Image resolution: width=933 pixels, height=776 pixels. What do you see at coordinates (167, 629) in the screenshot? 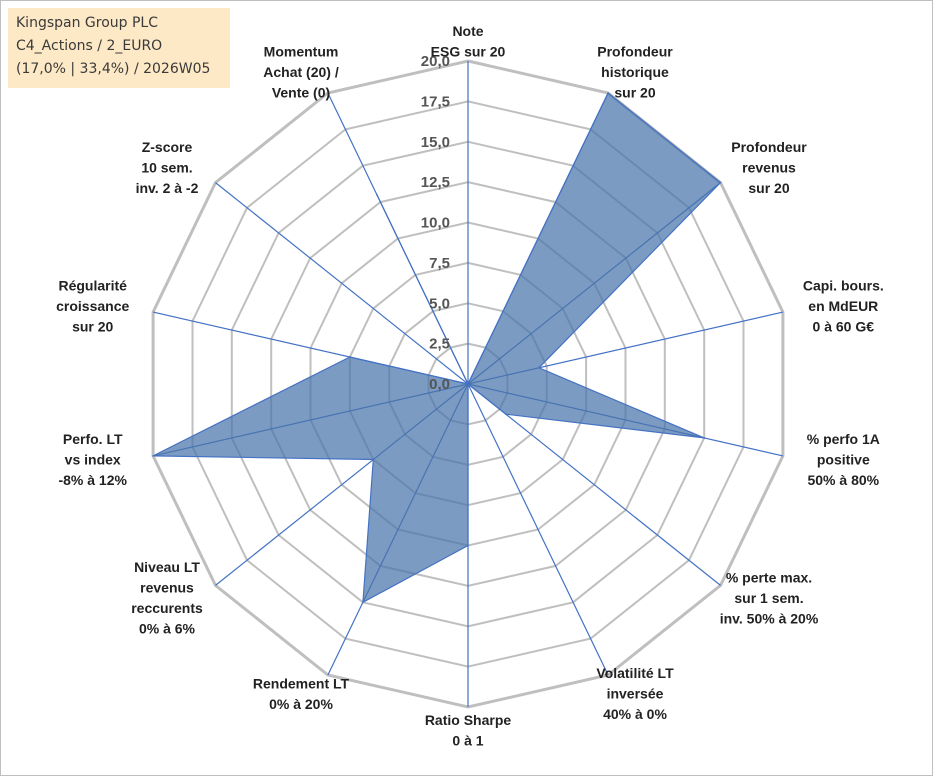
I see `axis-label-line: 0% à 6%` at bounding box center [167, 629].